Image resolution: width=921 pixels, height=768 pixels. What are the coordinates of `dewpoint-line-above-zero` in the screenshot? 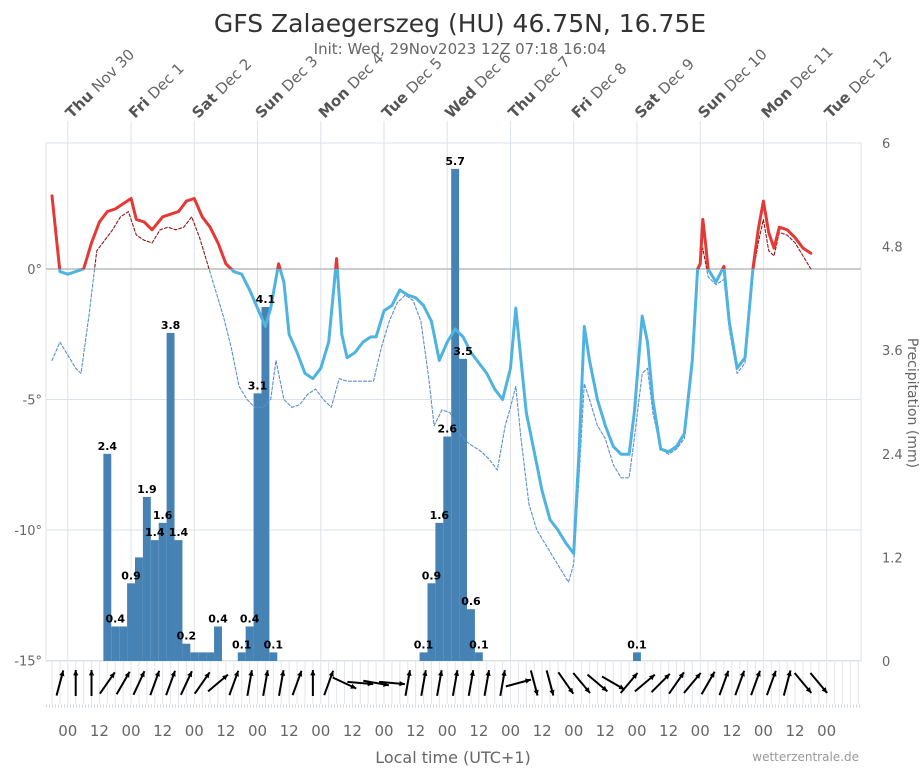 It's located at (453, 240).